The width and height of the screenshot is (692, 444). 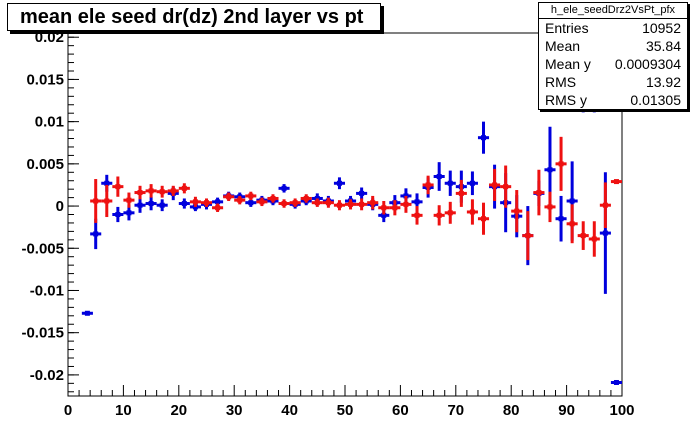 I want to click on y-tick-label: 0, so click(x=60, y=206).